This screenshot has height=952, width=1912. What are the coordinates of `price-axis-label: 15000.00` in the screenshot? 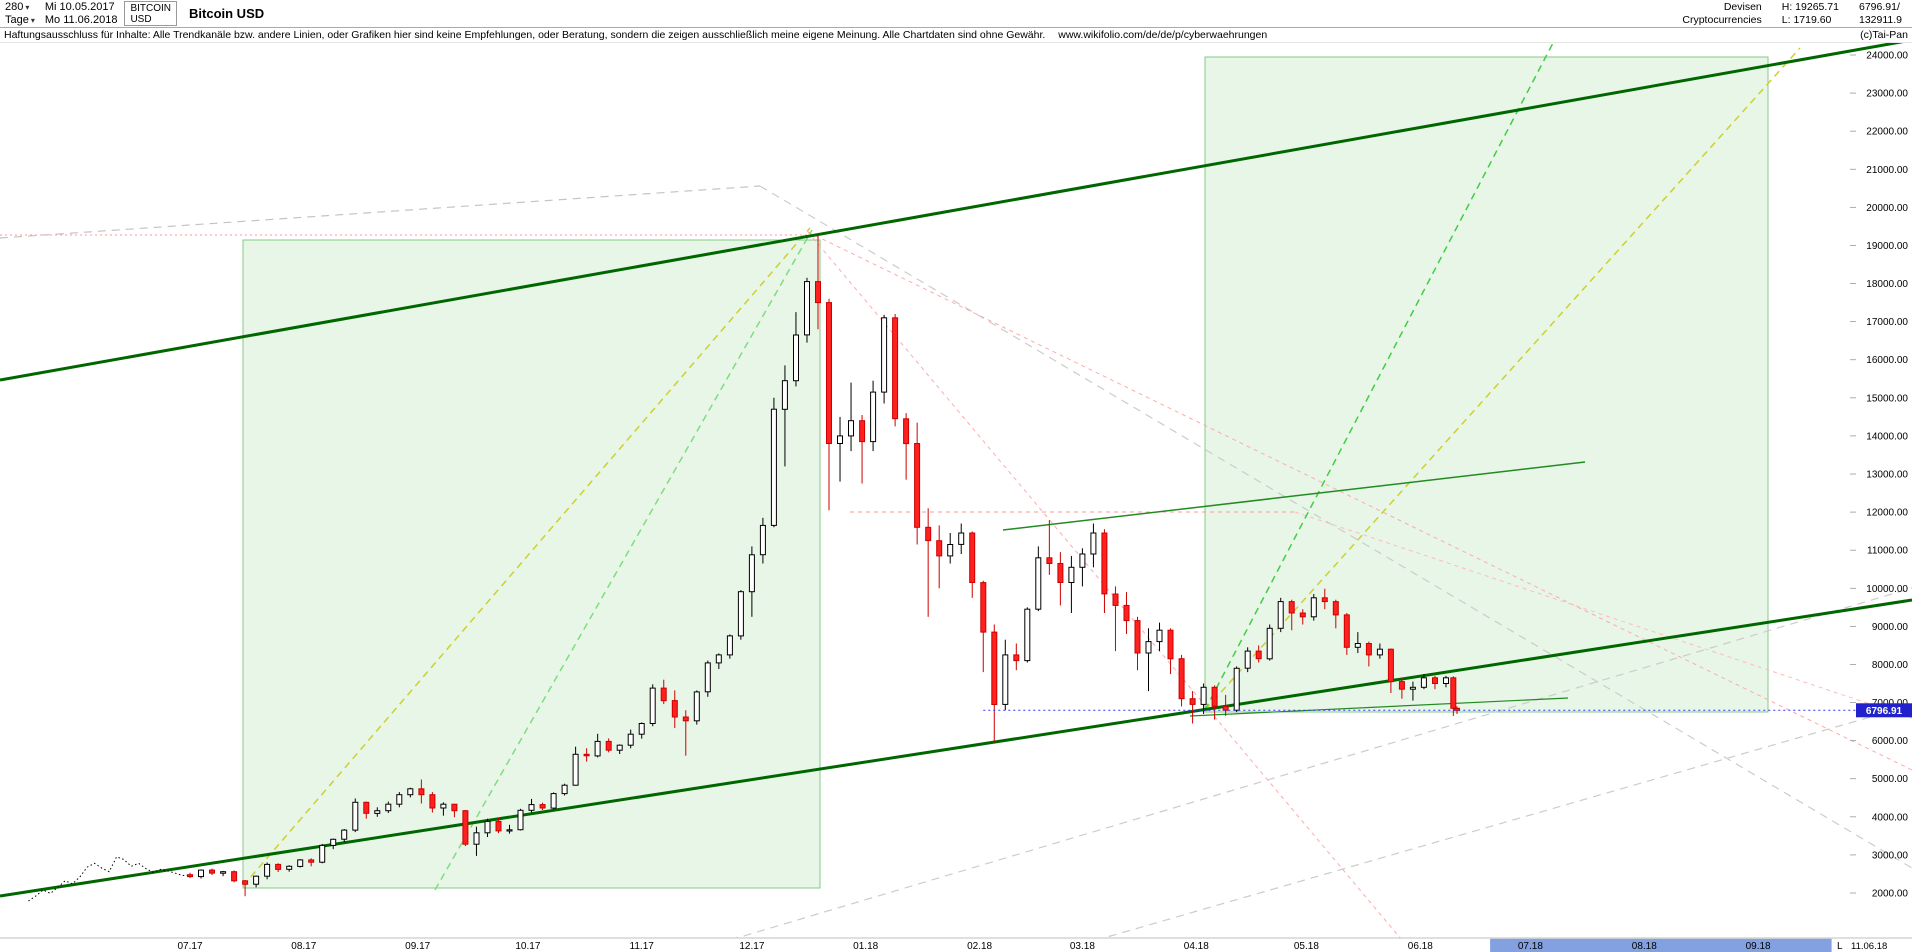 It's located at (1887, 398).